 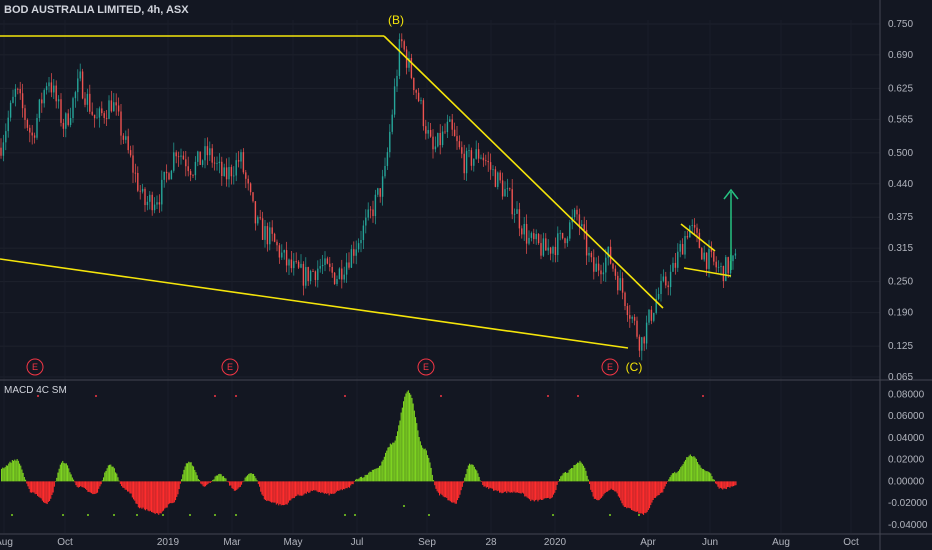 I want to click on time-tick-label: 28, so click(x=491, y=542).